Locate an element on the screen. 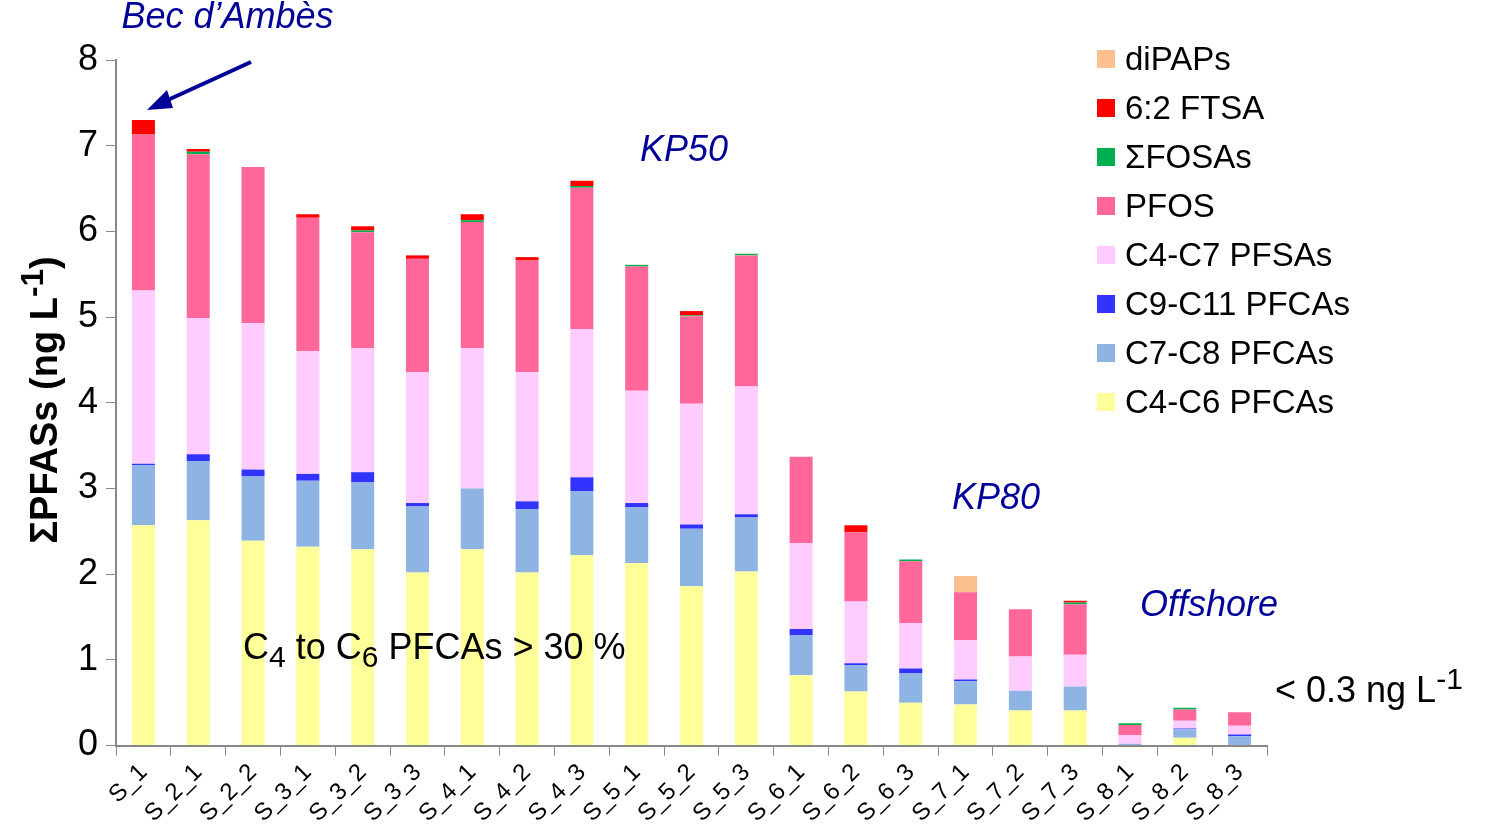  annotation: KP50 is located at coordinates (684, 149).